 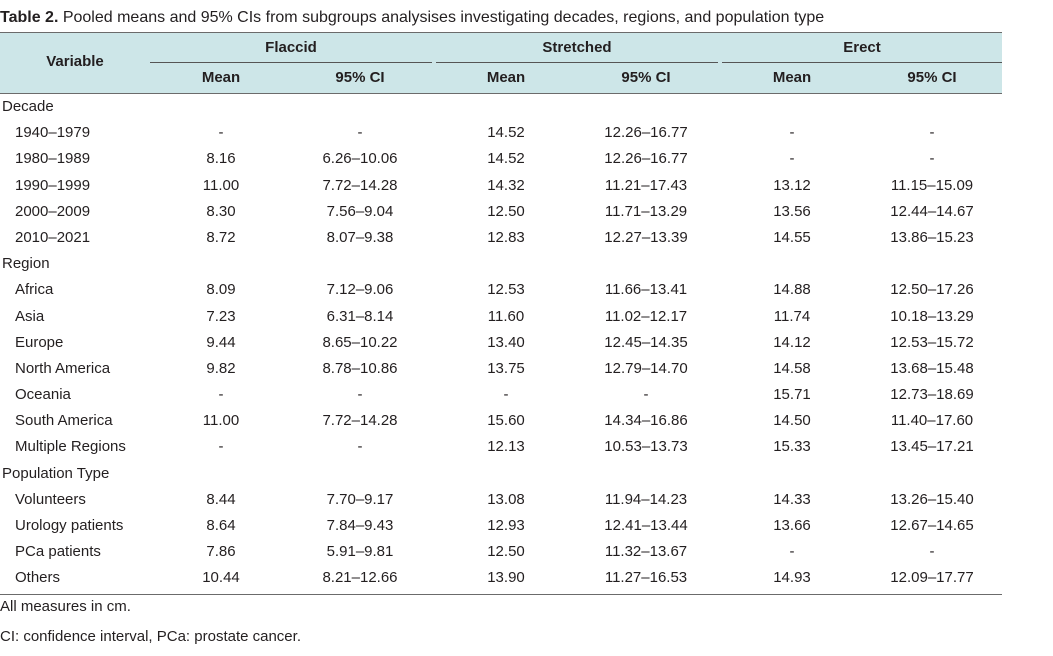 I want to click on table-cell: 14.58, so click(x=792, y=368).